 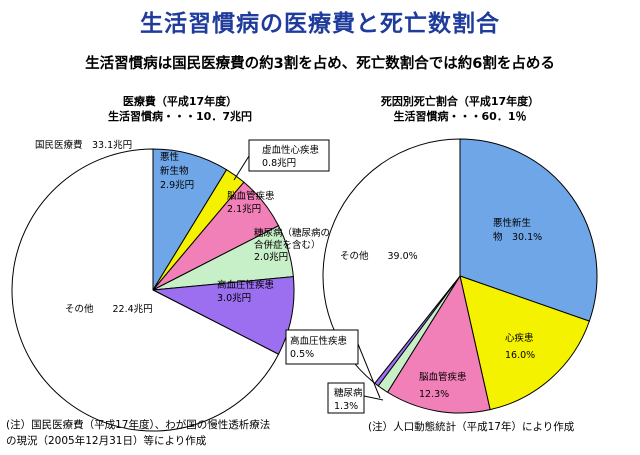 What do you see at coordinates (517, 230) in the screenshot?
I see `right-label-cancer: 悪性新生物 30.1%` at bounding box center [517, 230].